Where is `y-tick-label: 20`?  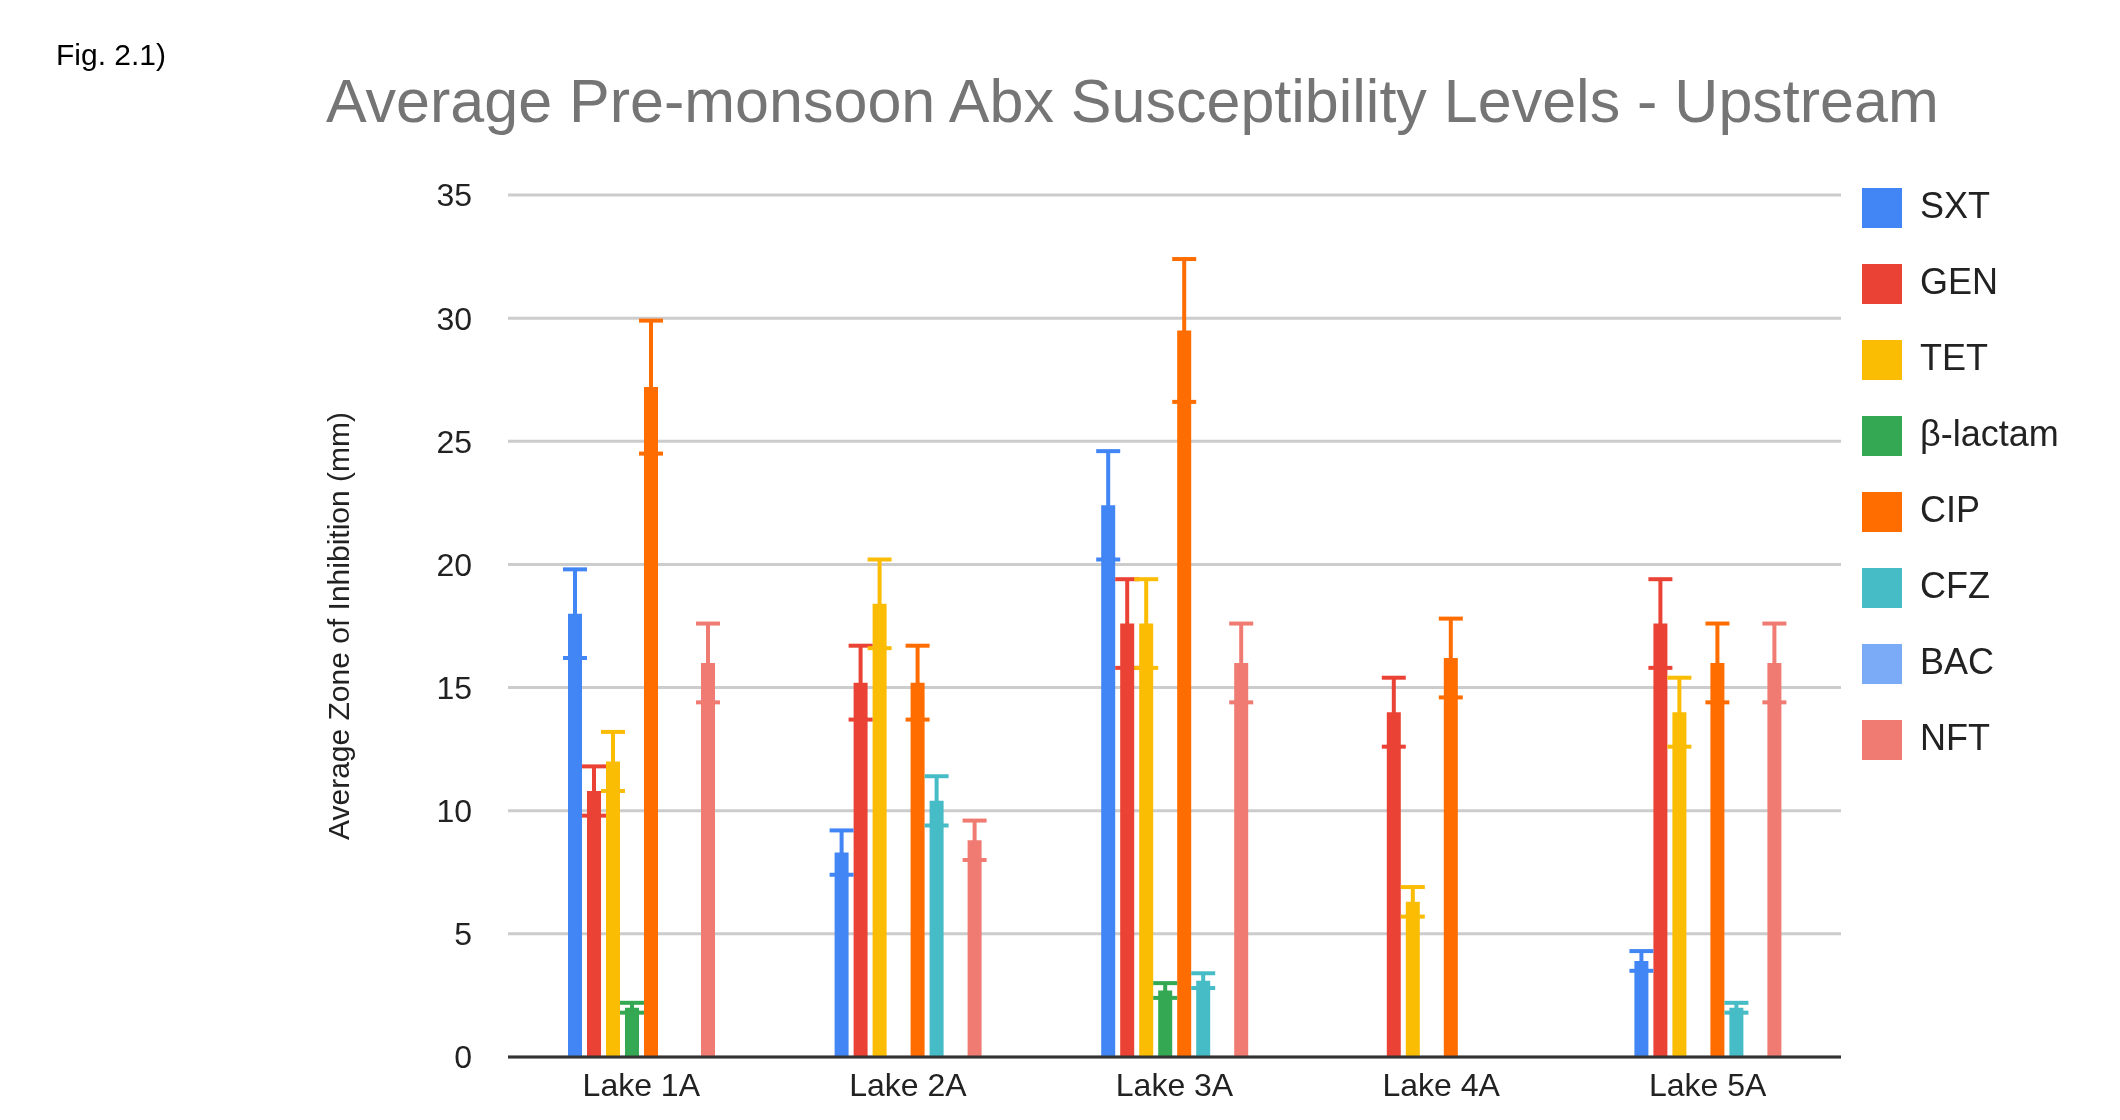
y-tick-label: 20 is located at coordinates (454, 564).